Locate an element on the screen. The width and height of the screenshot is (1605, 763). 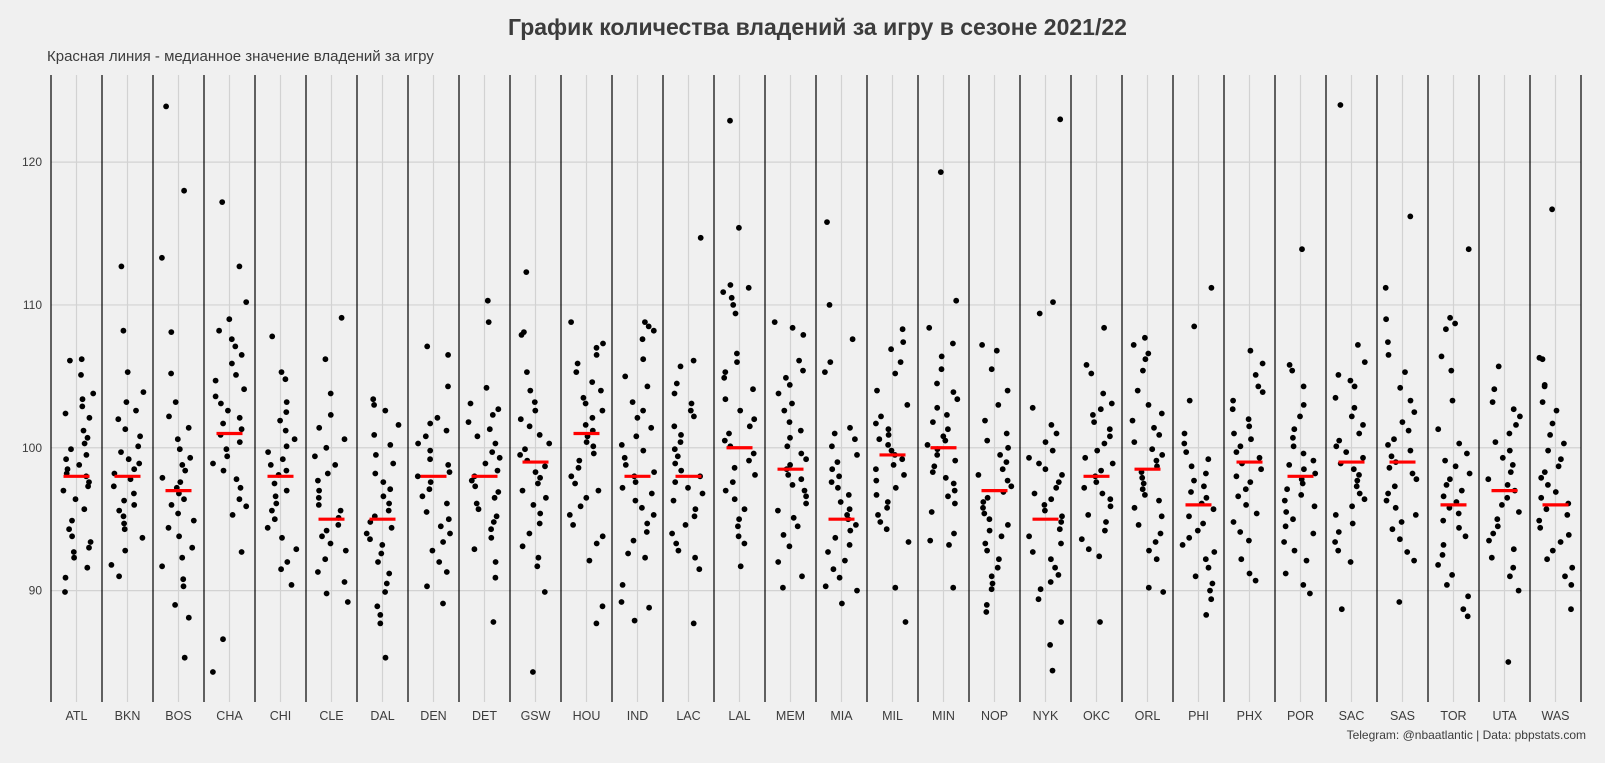
data-point-den is located at coordinates (427, 346).